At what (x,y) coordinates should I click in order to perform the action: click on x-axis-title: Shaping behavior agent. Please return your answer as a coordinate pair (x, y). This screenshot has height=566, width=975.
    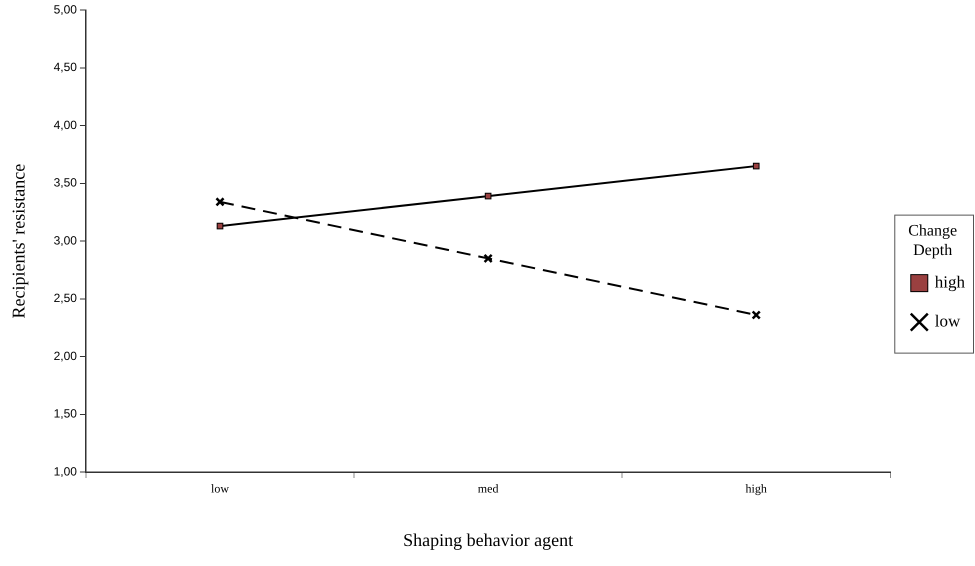
    Looking at the image, I should click on (488, 540).